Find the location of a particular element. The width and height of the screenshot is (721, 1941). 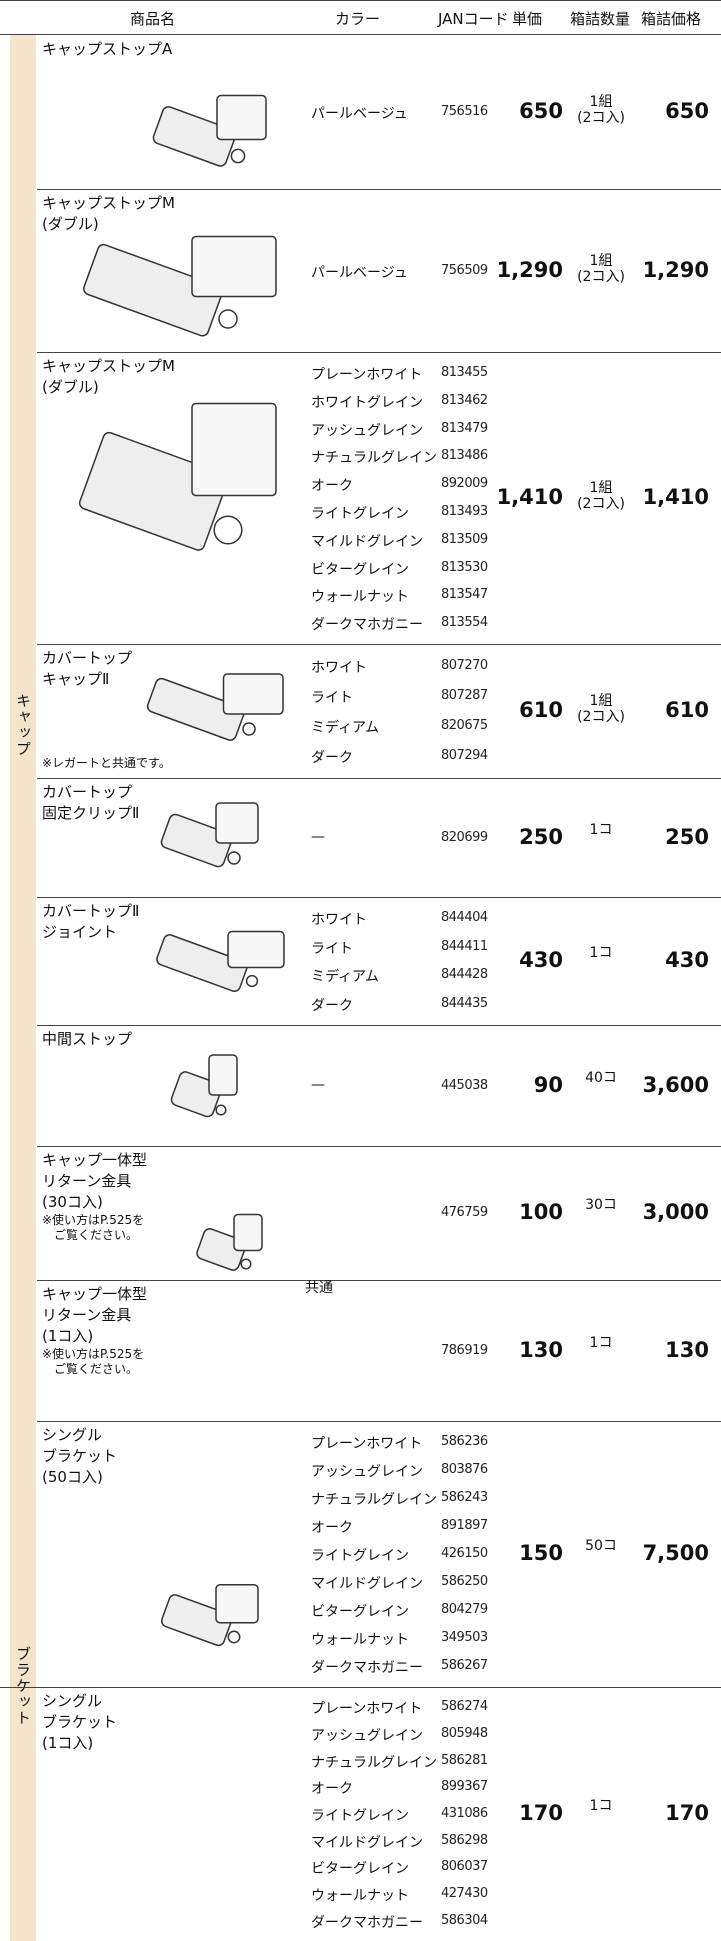

jan-code: 756516 is located at coordinates (464, 111).